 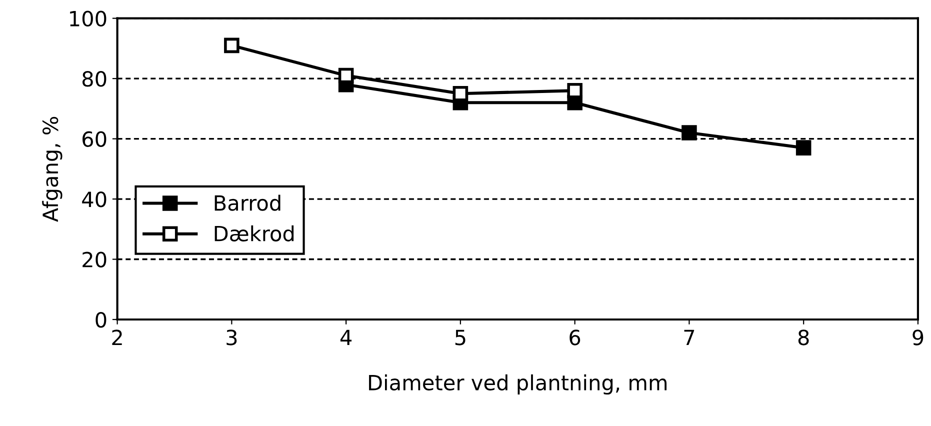 I want to click on x-tick-label: 7, so click(x=689, y=338).